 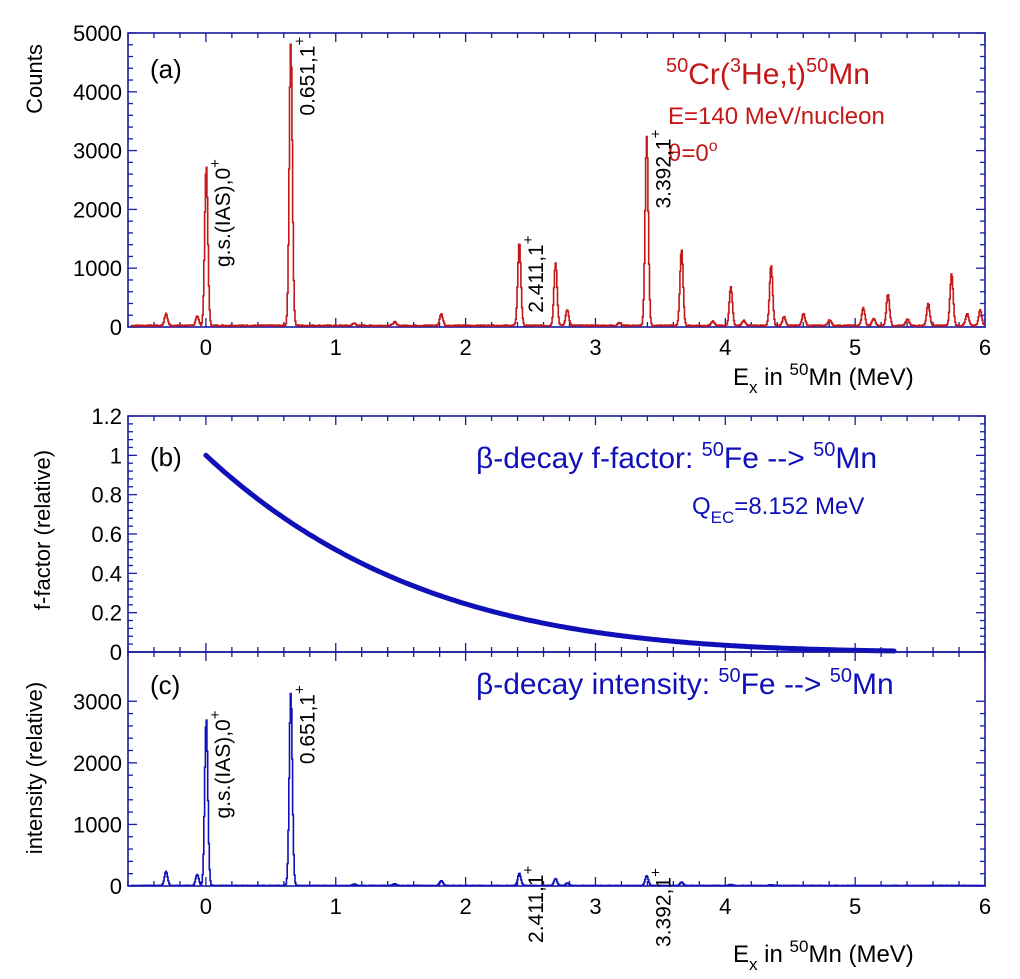 I want to click on y-tick-label: 0.8, so click(x=106, y=495).